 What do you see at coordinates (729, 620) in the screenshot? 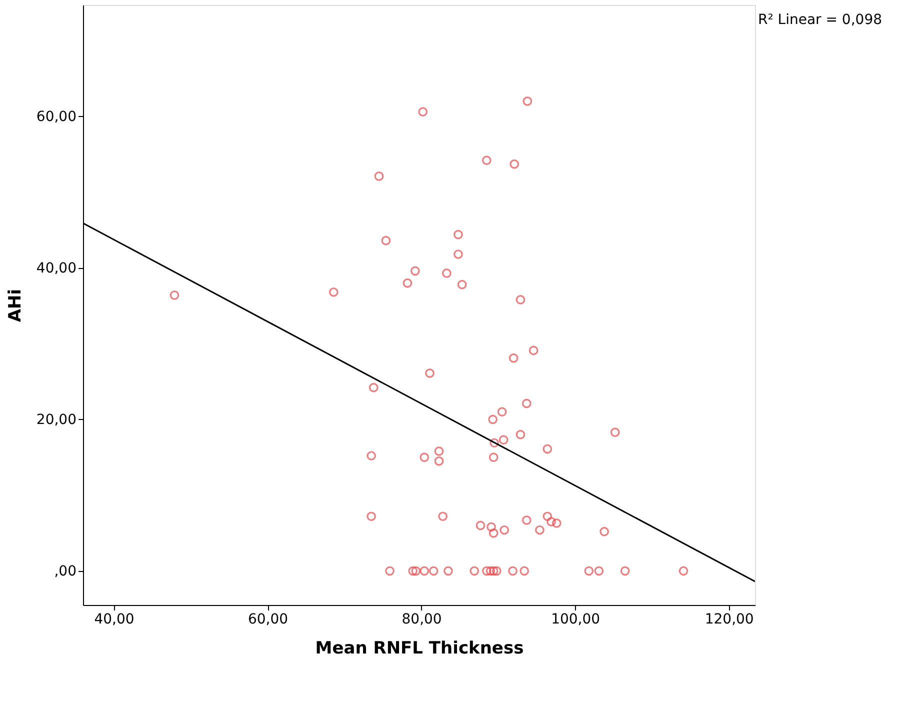
I see `x-tick-label: 120,00` at bounding box center [729, 620].